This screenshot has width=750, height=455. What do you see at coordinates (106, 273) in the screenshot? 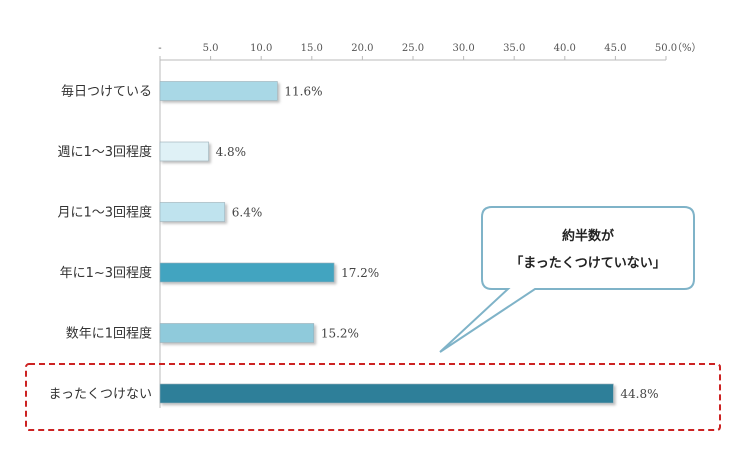
I see `category-label: 年に1~3回程度` at bounding box center [106, 273].